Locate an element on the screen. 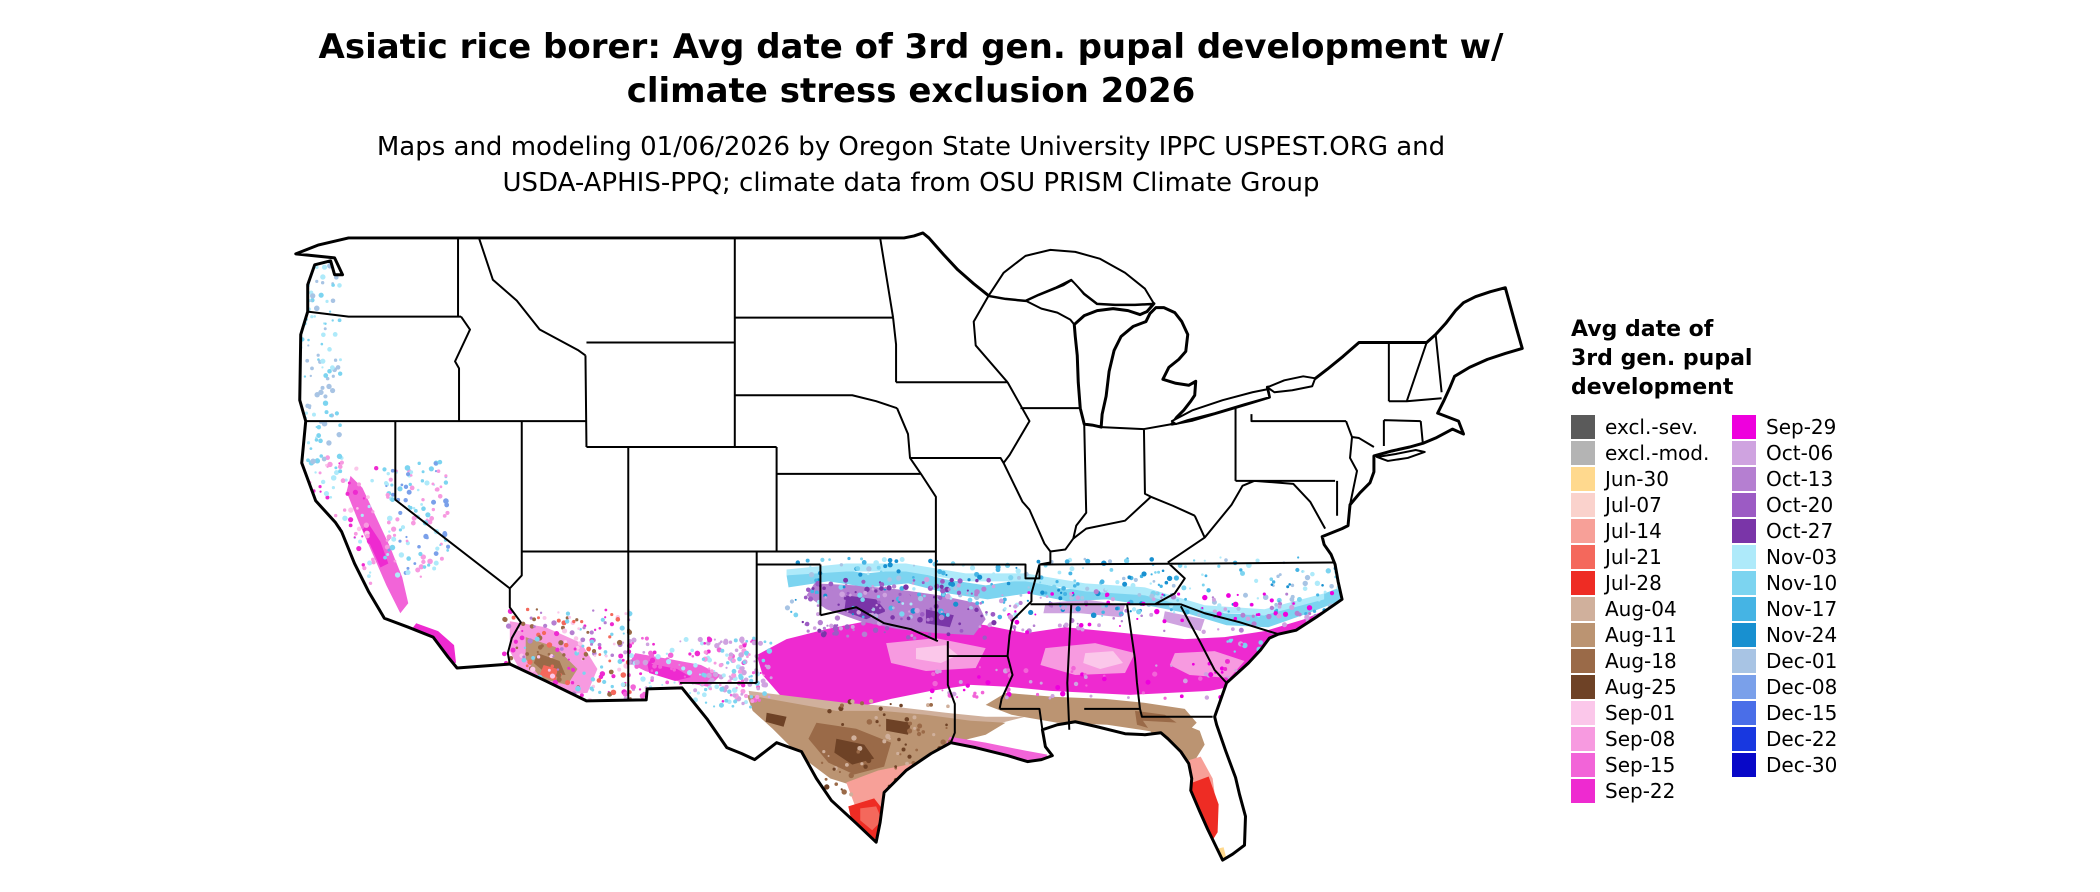  legend-row: Jul-21 is located at coordinates (1651, 557).